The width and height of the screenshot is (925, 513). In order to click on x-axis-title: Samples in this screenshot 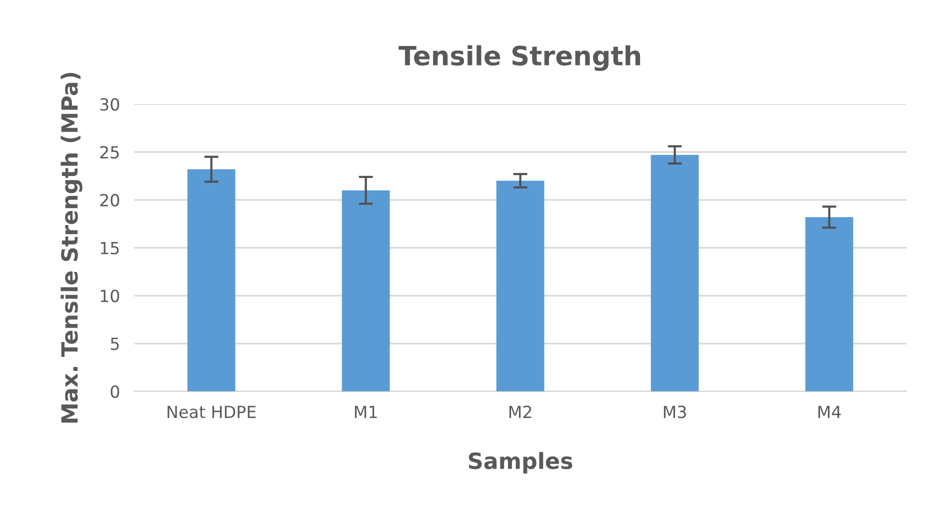, I will do `click(520, 463)`.